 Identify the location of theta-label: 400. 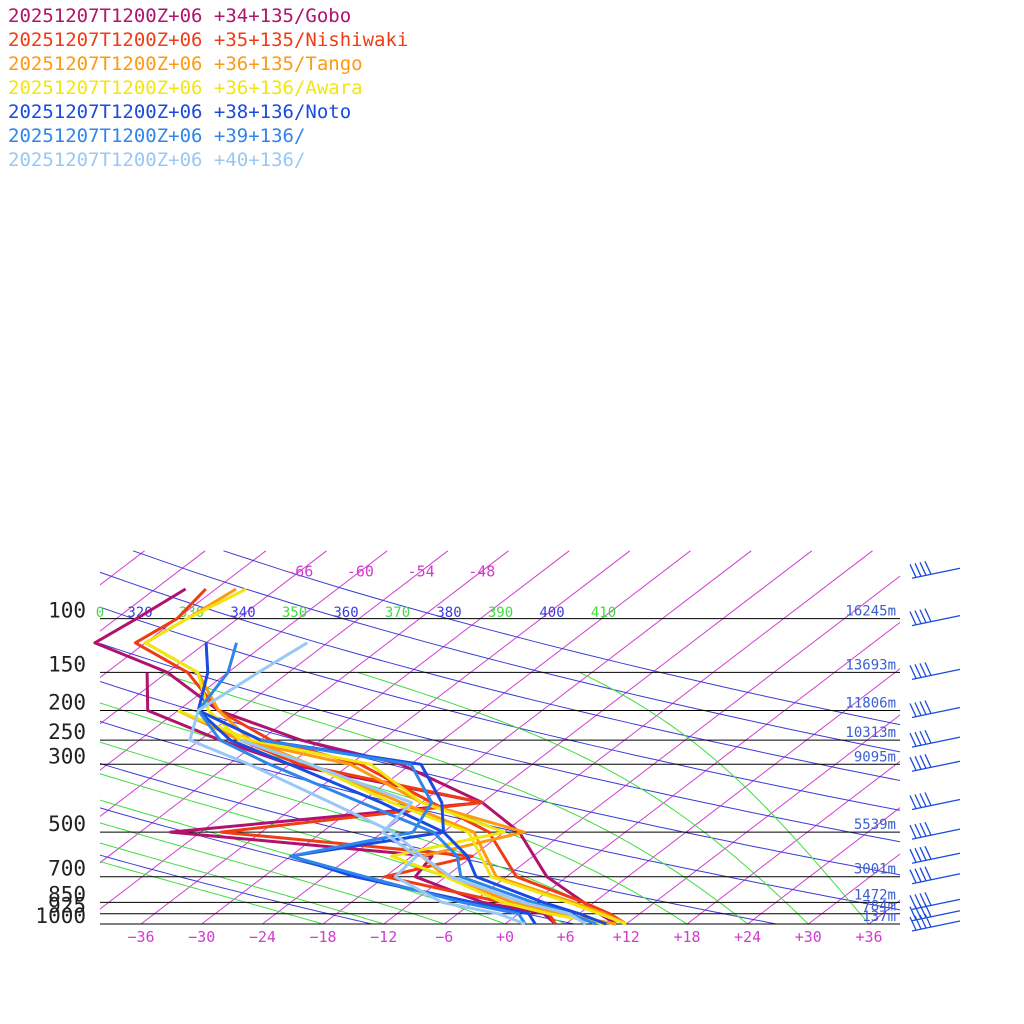
(551, 613).